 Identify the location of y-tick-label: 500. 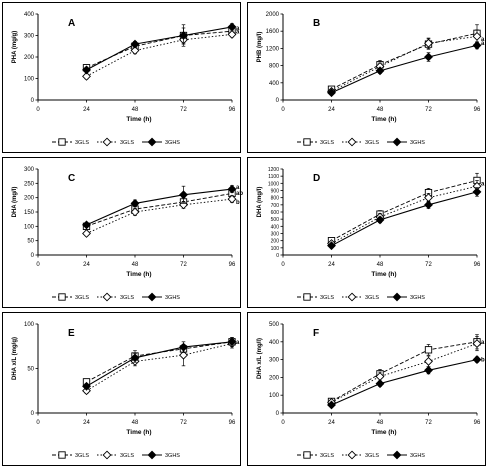
(274, 325).